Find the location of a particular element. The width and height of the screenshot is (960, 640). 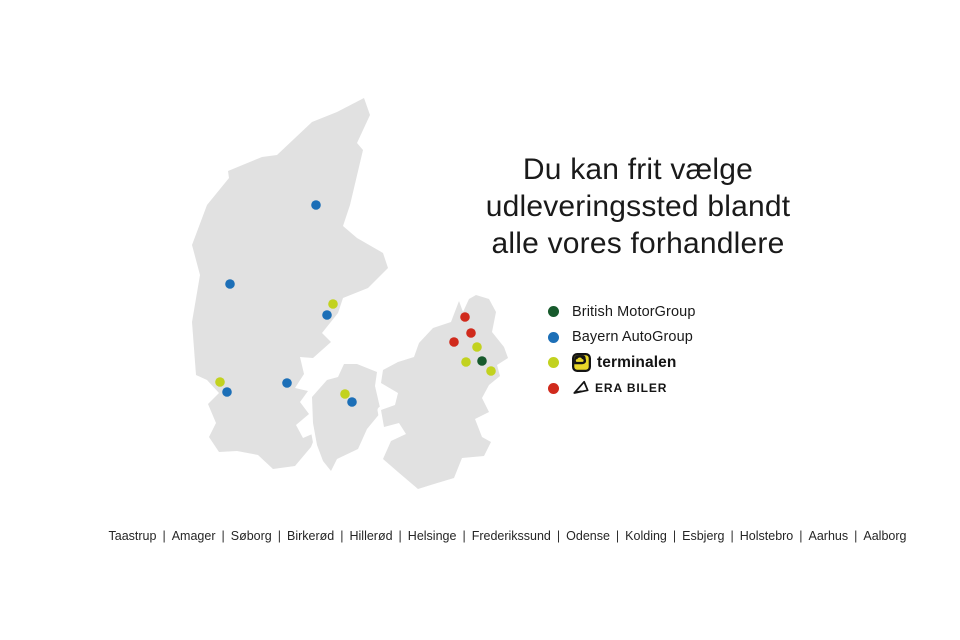

bayern-autogroup-dot-icon is located at coordinates (553, 337).